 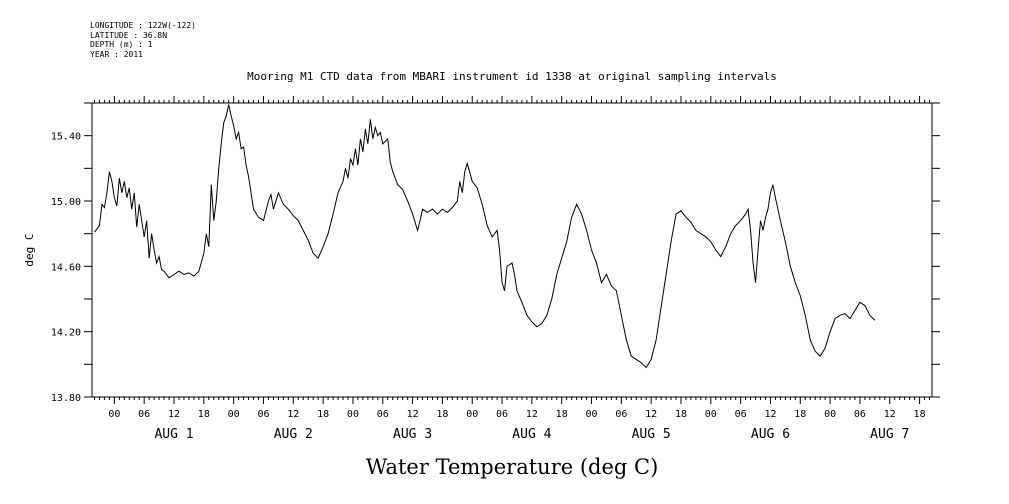 What do you see at coordinates (29, 249) in the screenshot?
I see `y-axis-label: deg C` at bounding box center [29, 249].